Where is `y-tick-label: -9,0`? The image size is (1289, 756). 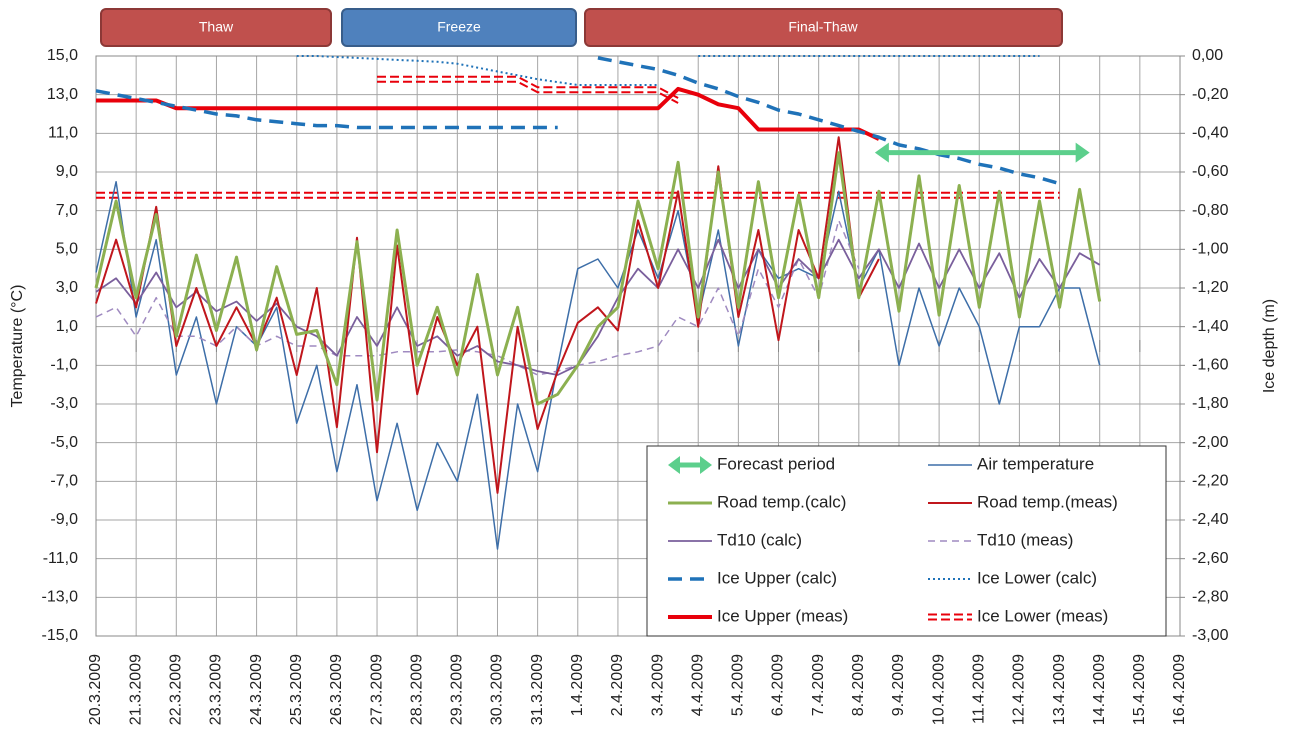 y-tick-label: -9,0 is located at coordinates (64, 519).